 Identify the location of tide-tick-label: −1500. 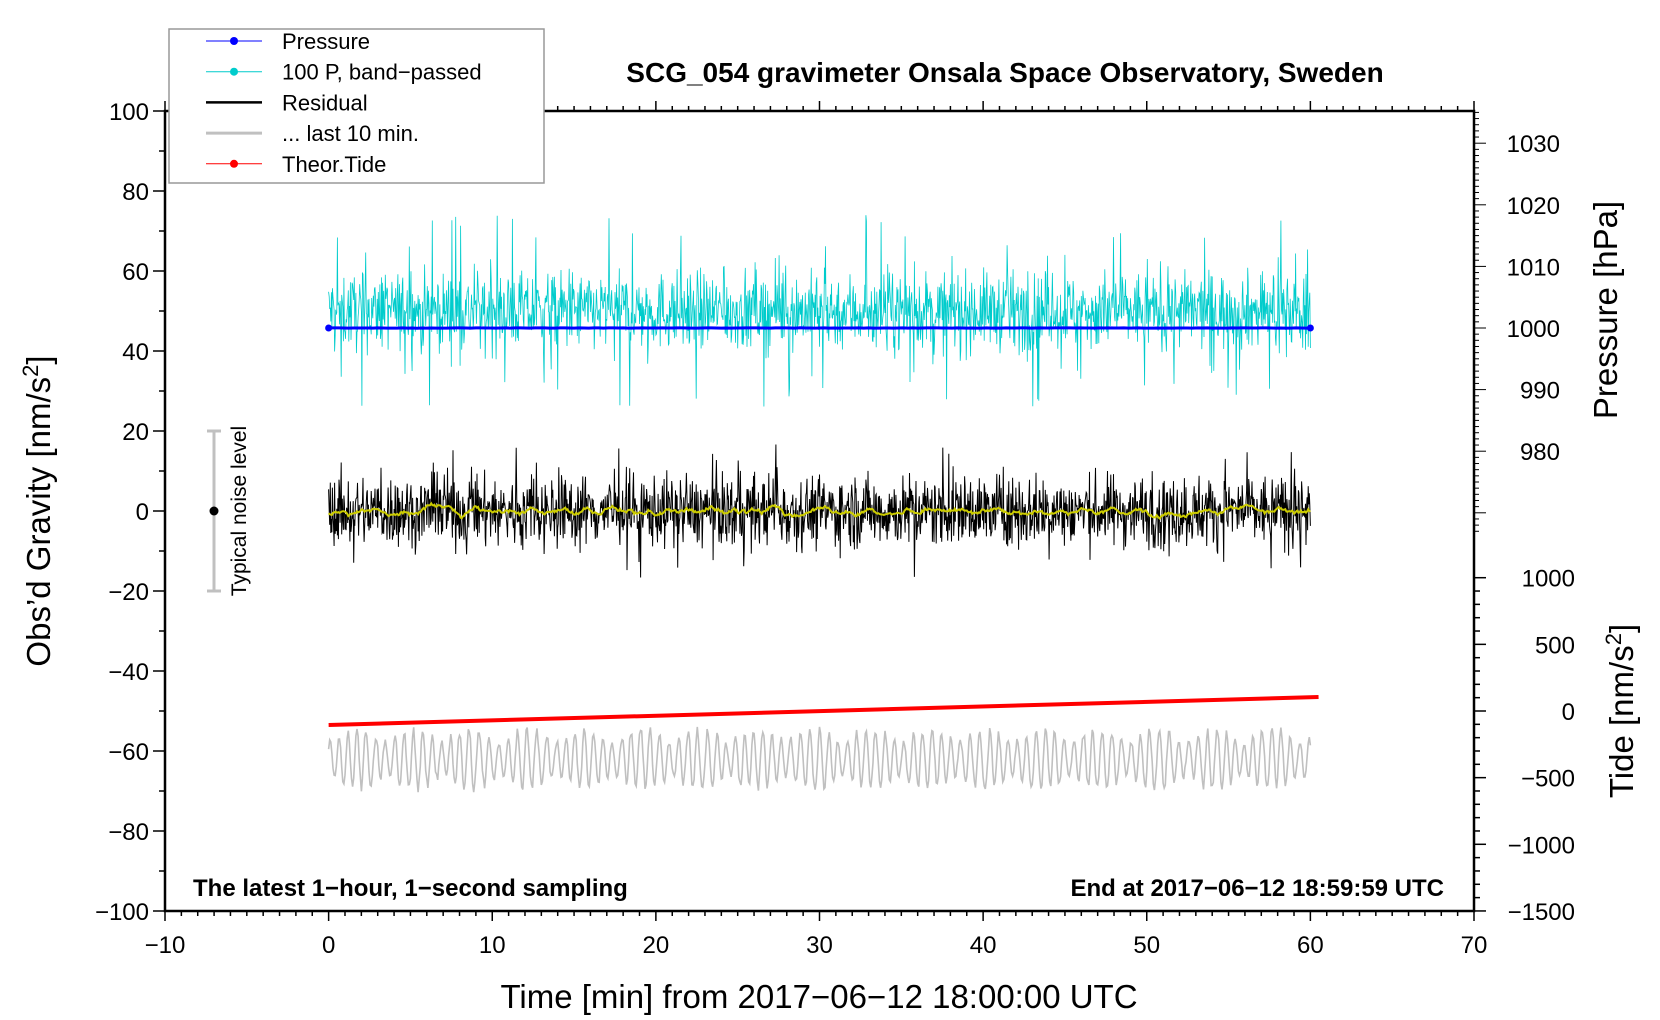
(1541, 912).